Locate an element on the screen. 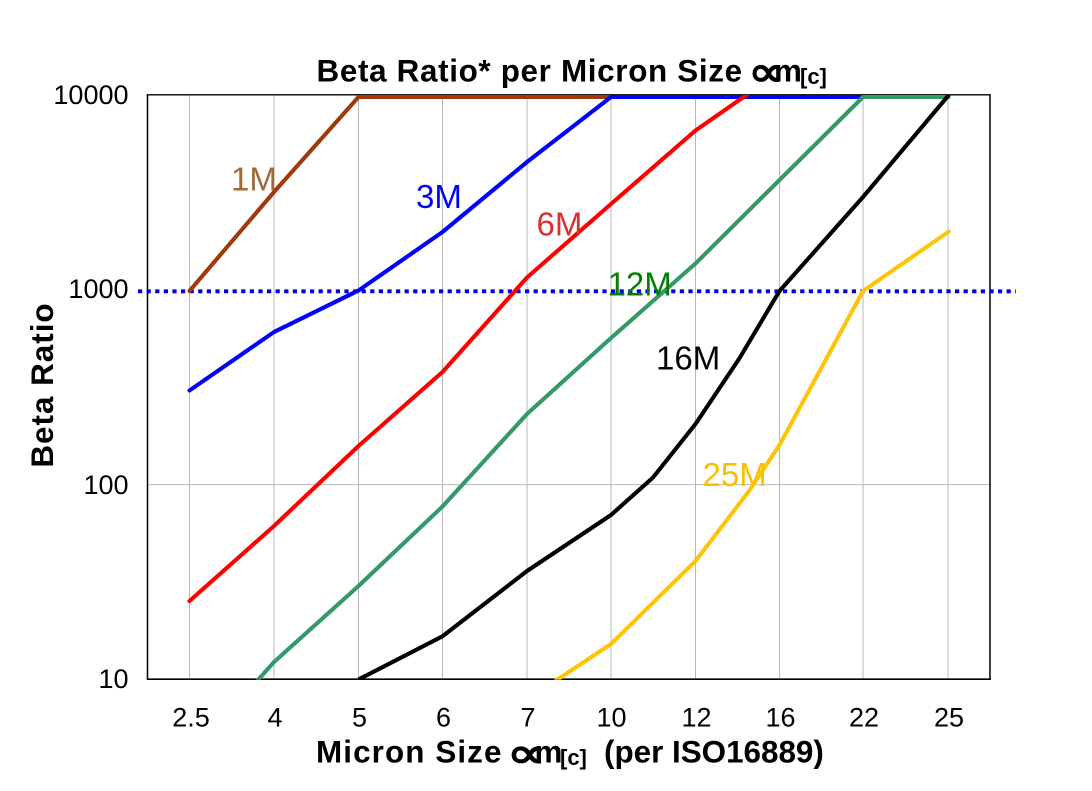 The height and width of the screenshot is (791, 1092). svg-text: 16 is located at coordinates (780, 718).